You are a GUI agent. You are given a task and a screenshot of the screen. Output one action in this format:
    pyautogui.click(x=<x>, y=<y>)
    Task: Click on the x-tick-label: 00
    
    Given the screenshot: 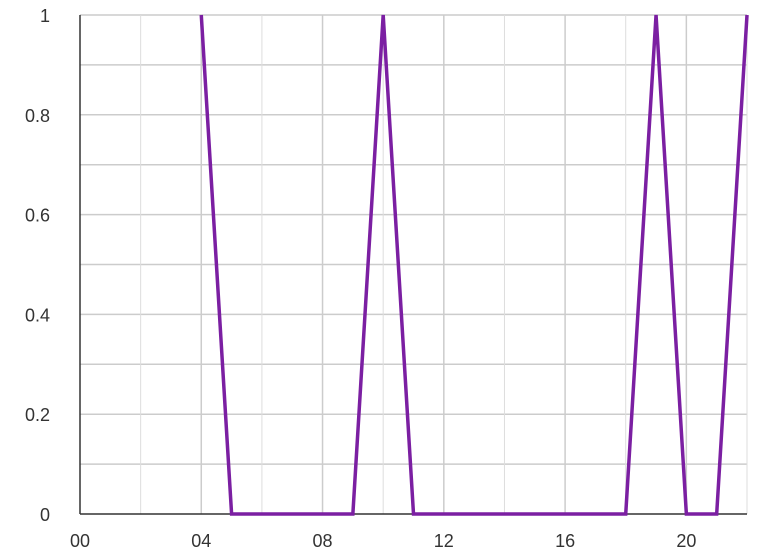 What is the action you would take?
    pyautogui.click(x=80, y=541)
    